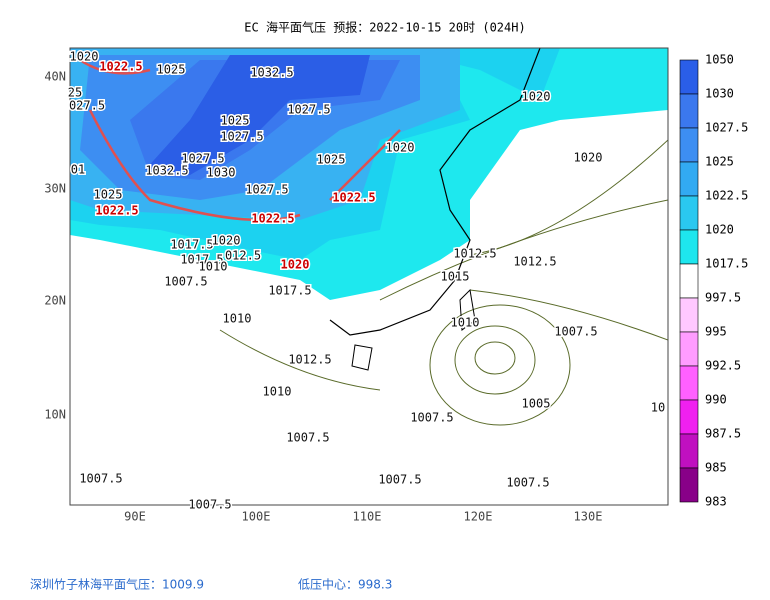 The width and height of the screenshot is (770, 600). I want to click on colorbar-label: 1027.5, so click(726, 128).